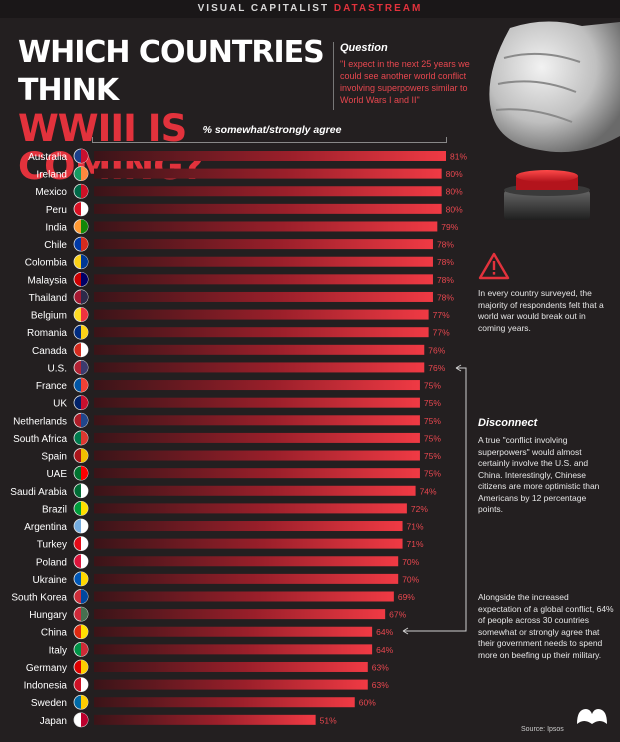 This screenshot has width=620, height=742. What do you see at coordinates (46, 263) in the screenshot?
I see `country-label: Colombia` at bounding box center [46, 263].